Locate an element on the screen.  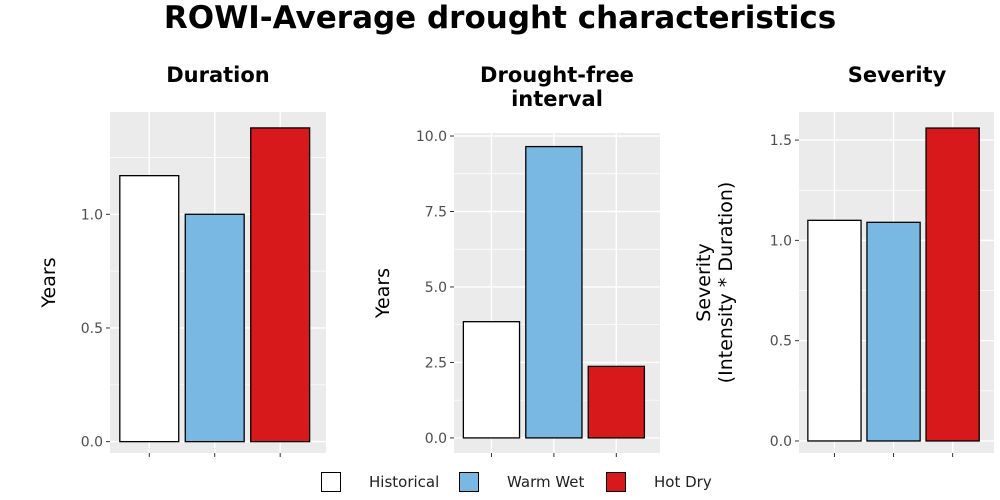
legend-swatch-warm-wet is located at coordinates (469, 482).